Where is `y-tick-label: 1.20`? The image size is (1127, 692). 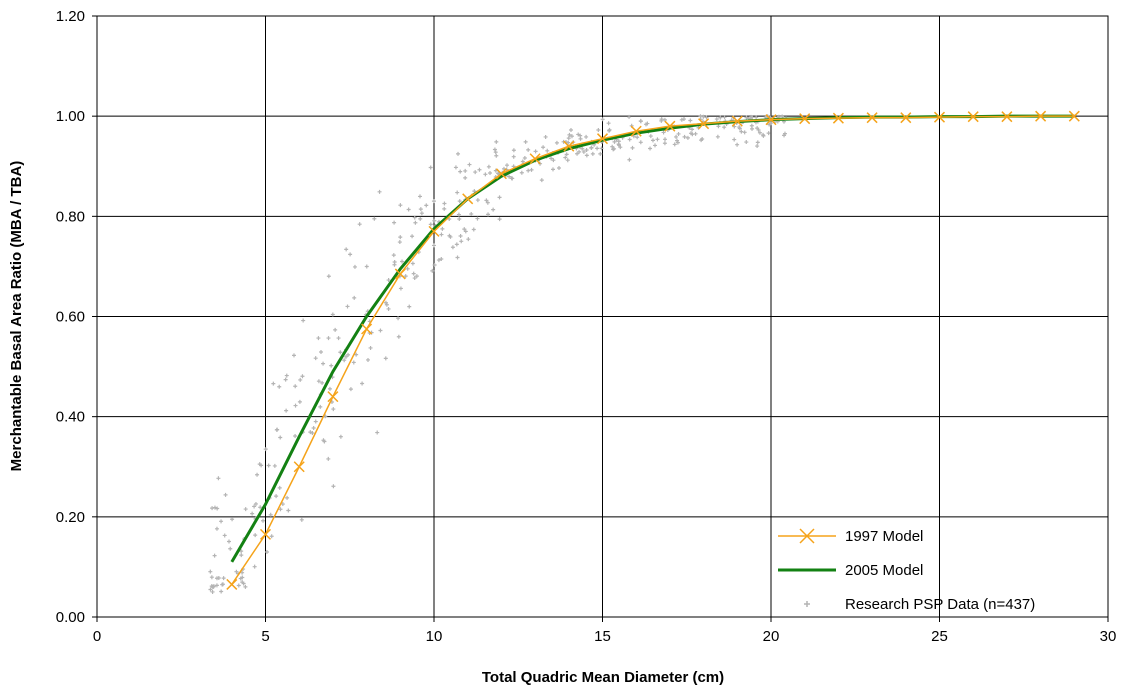 y-tick-label: 1.20 is located at coordinates (70, 16).